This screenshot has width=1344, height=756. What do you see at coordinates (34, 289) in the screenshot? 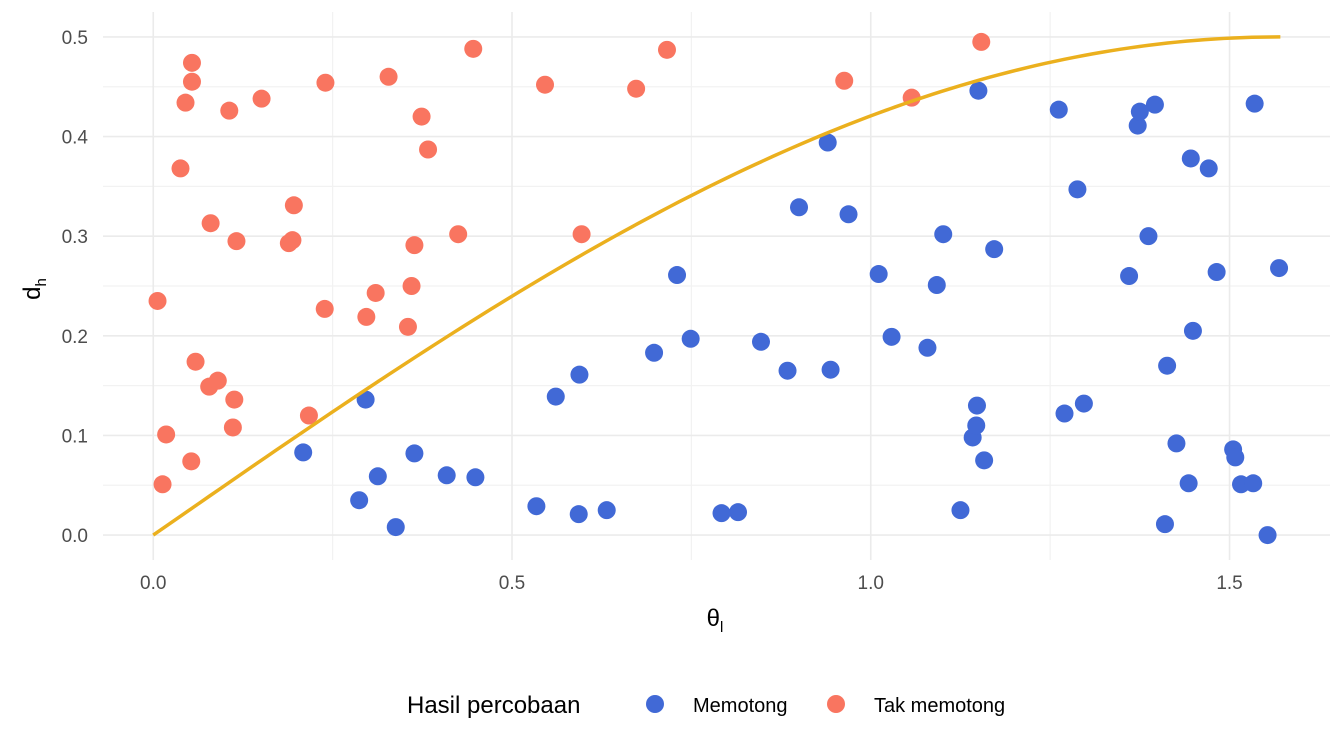
I see `y-axis-title: dh` at bounding box center [34, 289].